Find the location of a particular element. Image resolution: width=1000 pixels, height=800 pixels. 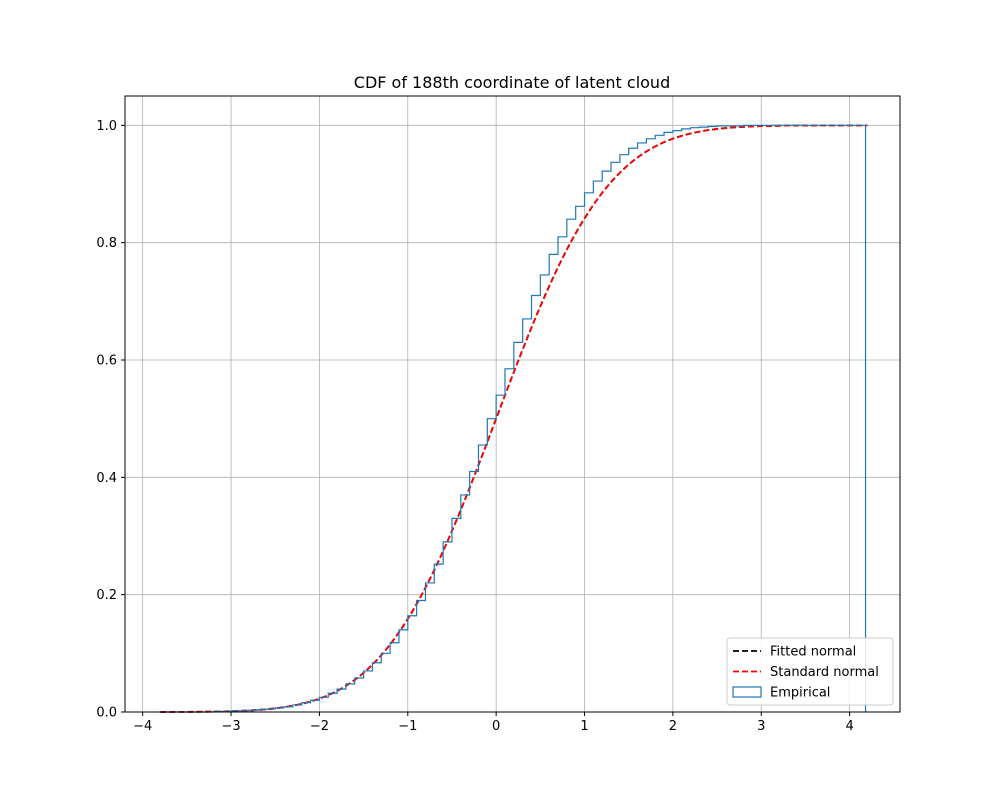

legend-swatch-empirical is located at coordinates (747, 692).